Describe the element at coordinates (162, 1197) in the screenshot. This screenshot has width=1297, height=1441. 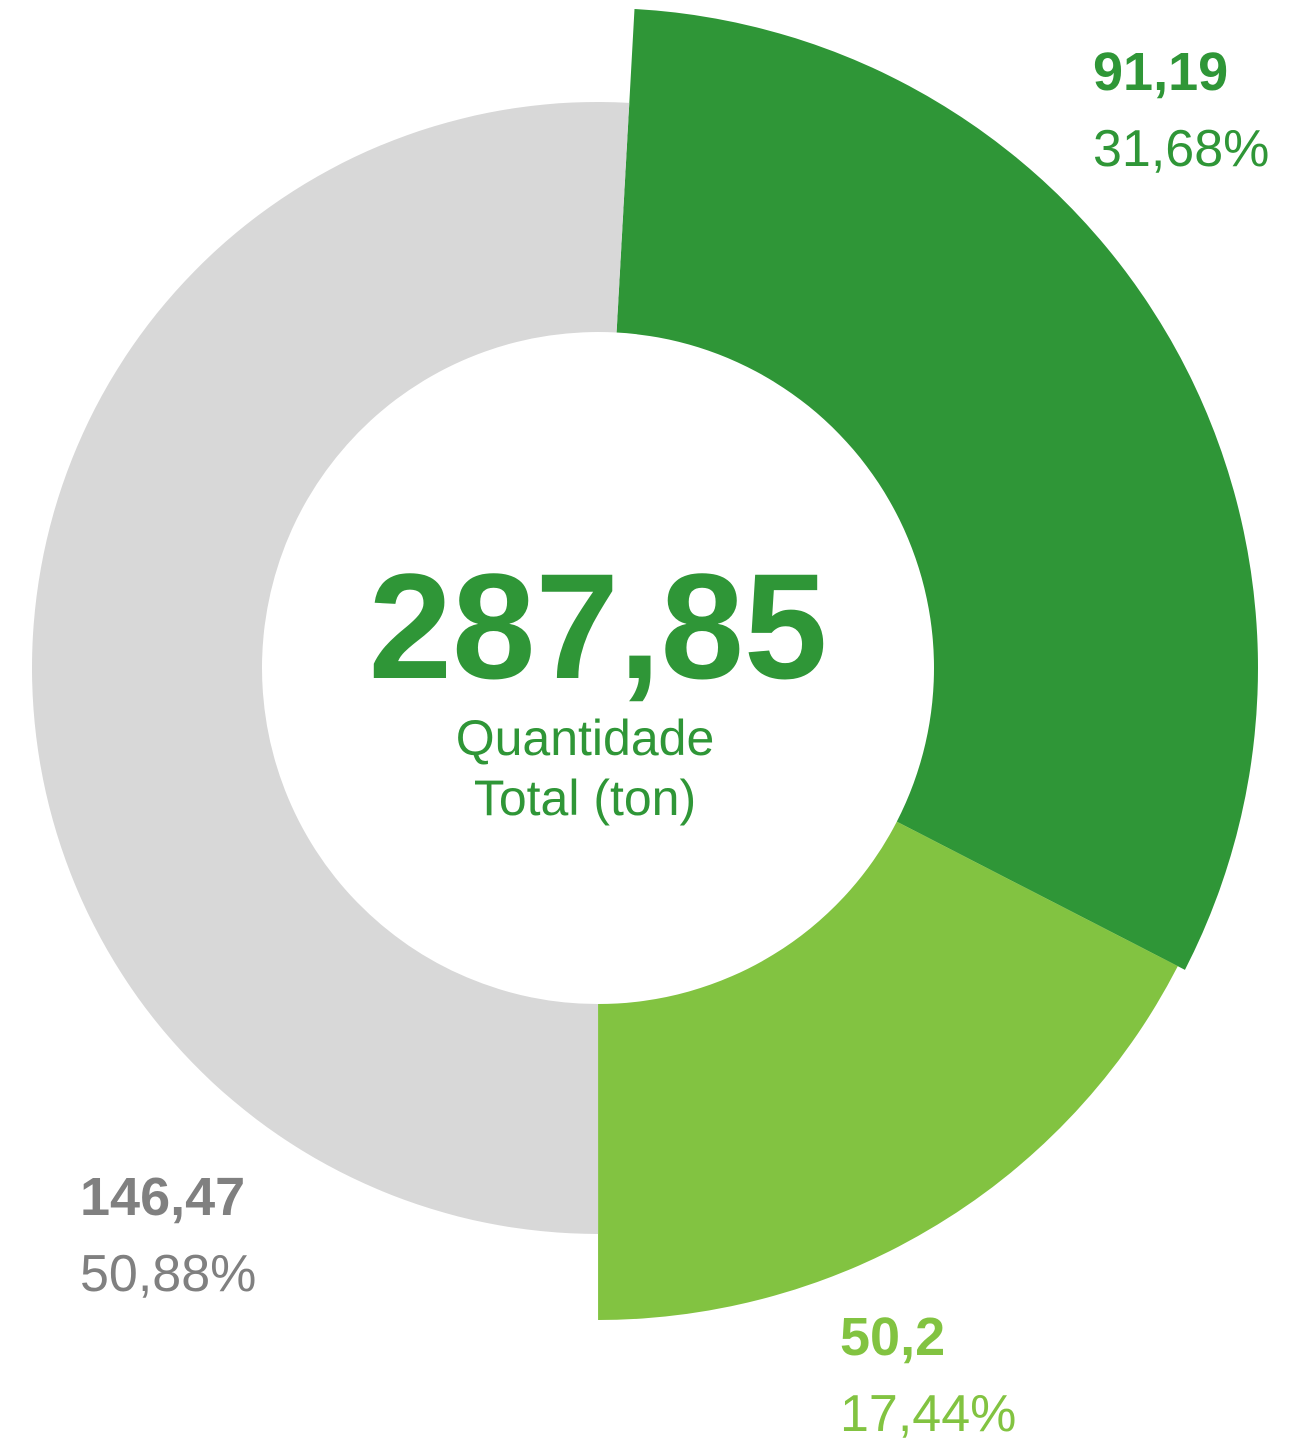
I see `value-label: 146,47` at that location.